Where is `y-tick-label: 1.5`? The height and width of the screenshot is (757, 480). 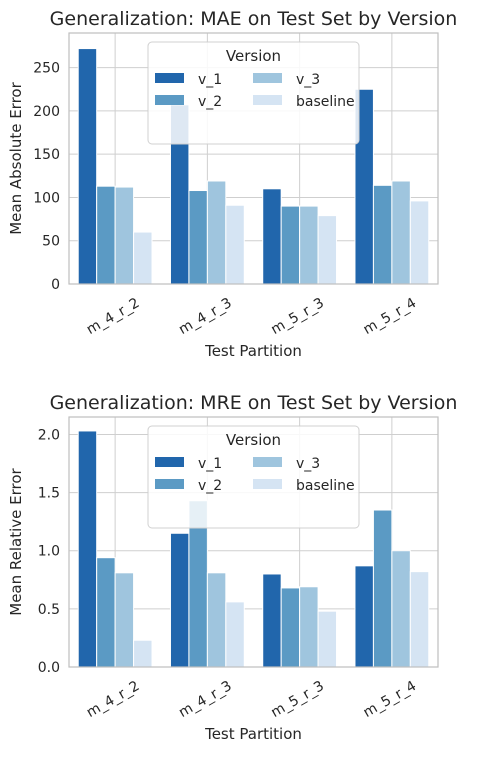 y-tick-label: 1.5 is located at coordinates (49, 494).